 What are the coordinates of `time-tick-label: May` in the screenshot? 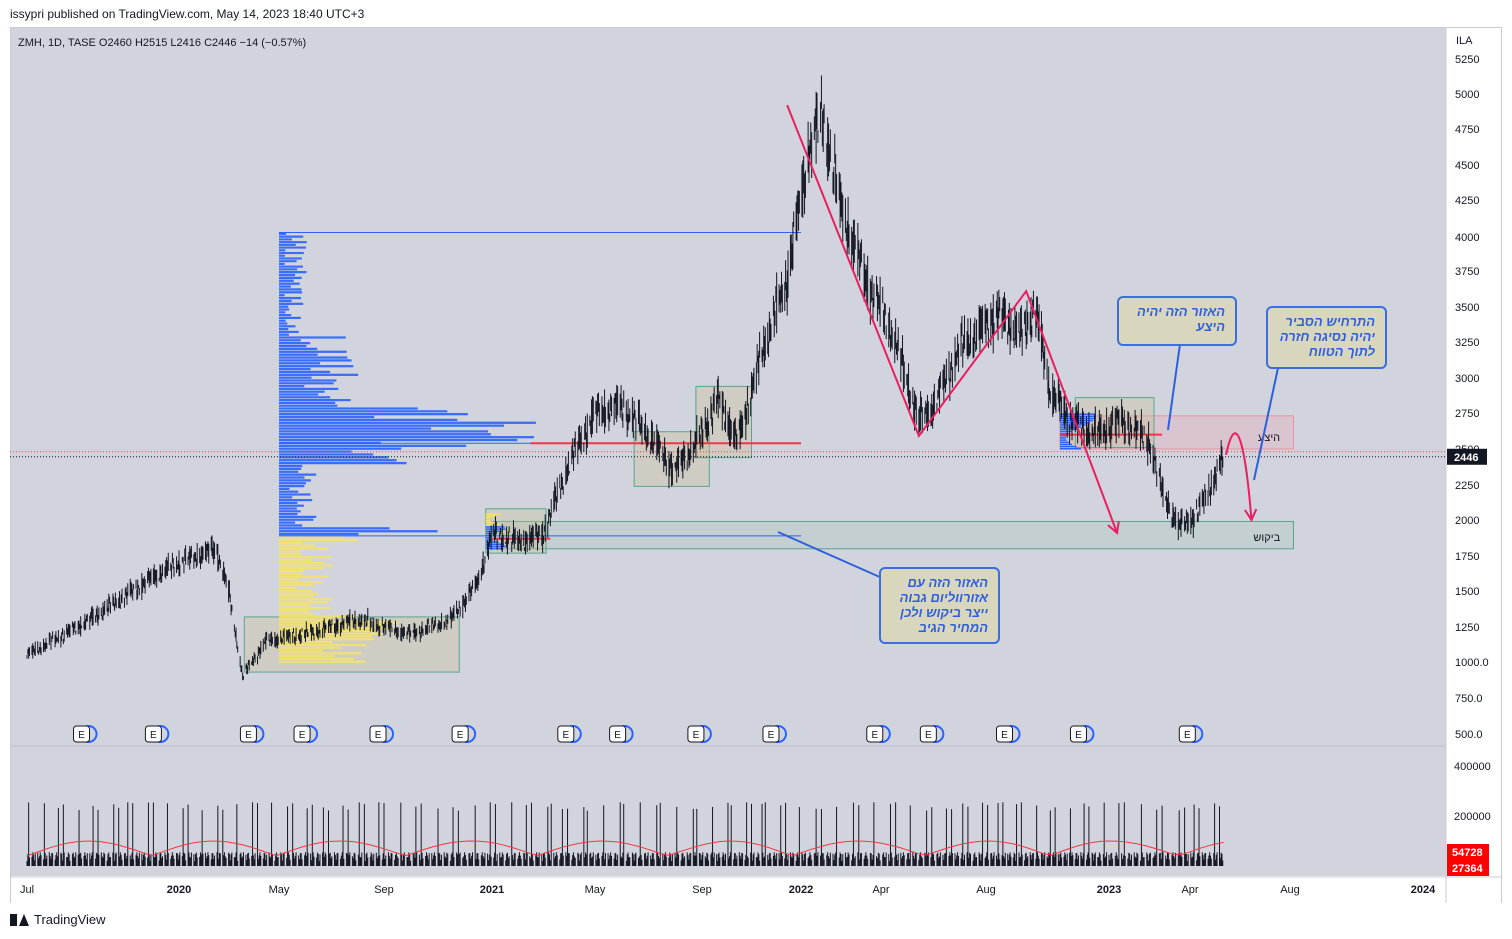 It's located at (595, 890).